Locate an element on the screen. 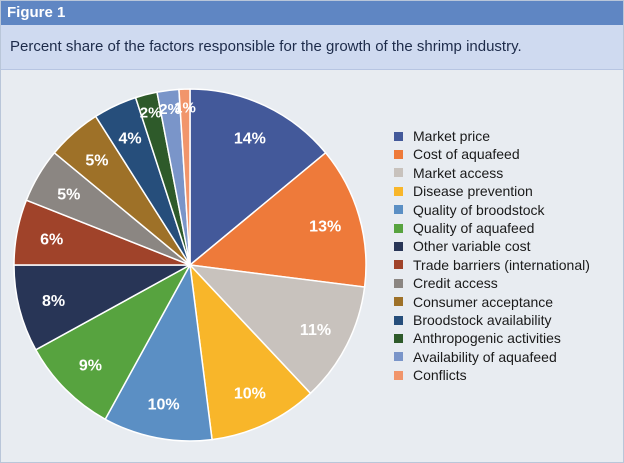 The height and width of the screenshot is (463, 624). legend-label: Other variable cost is located at coordinates (472, 246).